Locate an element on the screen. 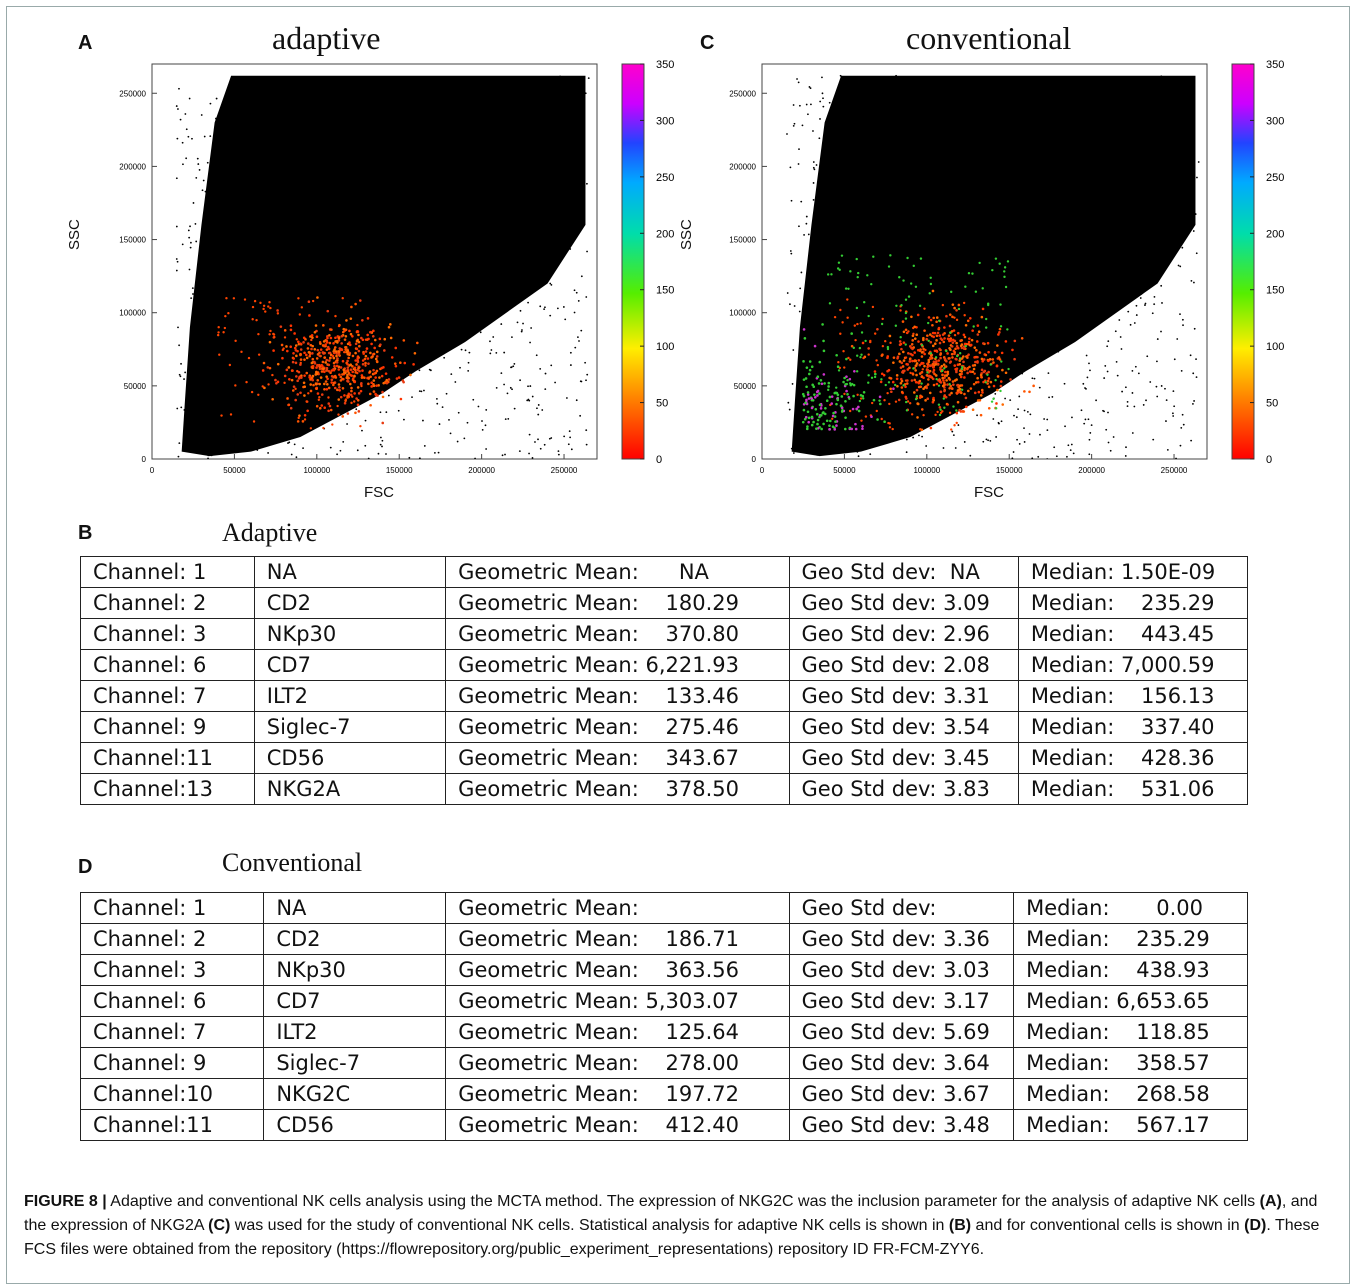  table-cell: Geometric Mean: 5,303.07 is located at coordinates (617, 1001).